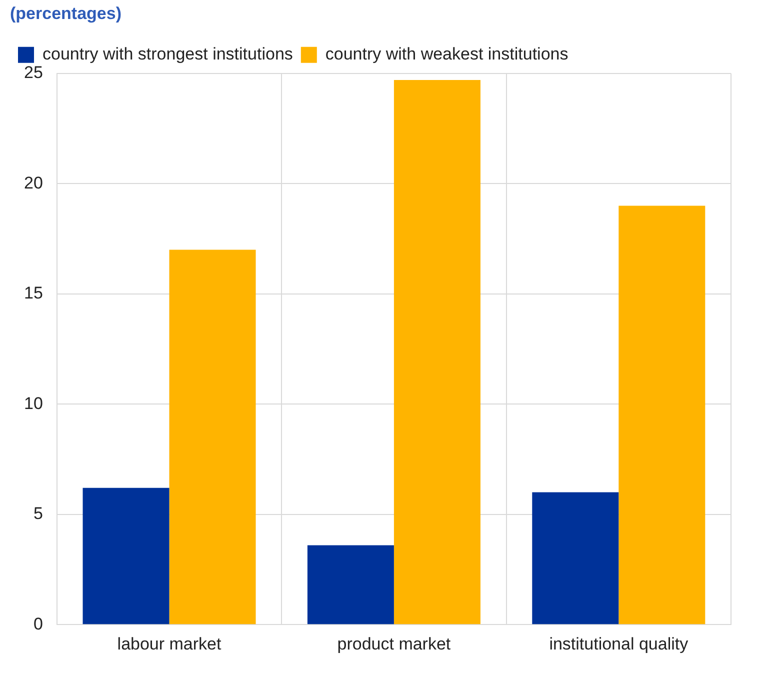  What do you see at coordinates (38, 514) in the screenshot?
I see `y-tick-label: 5` at bounding box center [38, 514].